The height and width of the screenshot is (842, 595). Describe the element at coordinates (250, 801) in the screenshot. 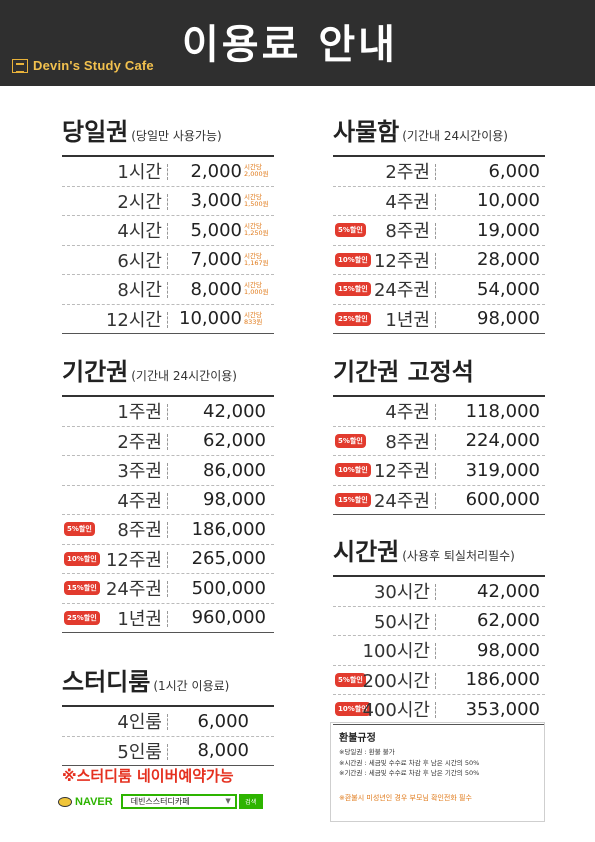

I see `naver-search-button: 검색` at that location.